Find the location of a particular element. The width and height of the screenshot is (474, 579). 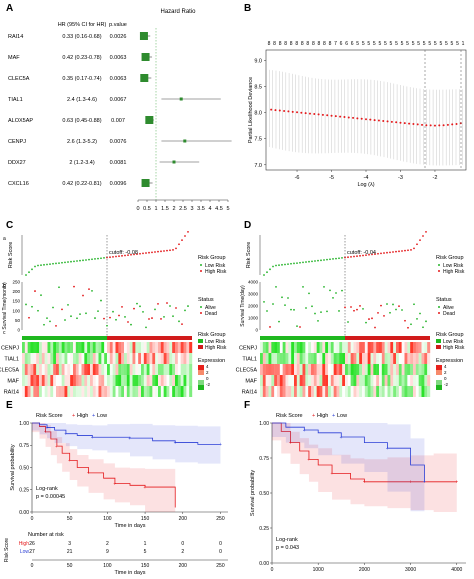

km-ylabel: Survival probability is located at coordinates (13, 467).